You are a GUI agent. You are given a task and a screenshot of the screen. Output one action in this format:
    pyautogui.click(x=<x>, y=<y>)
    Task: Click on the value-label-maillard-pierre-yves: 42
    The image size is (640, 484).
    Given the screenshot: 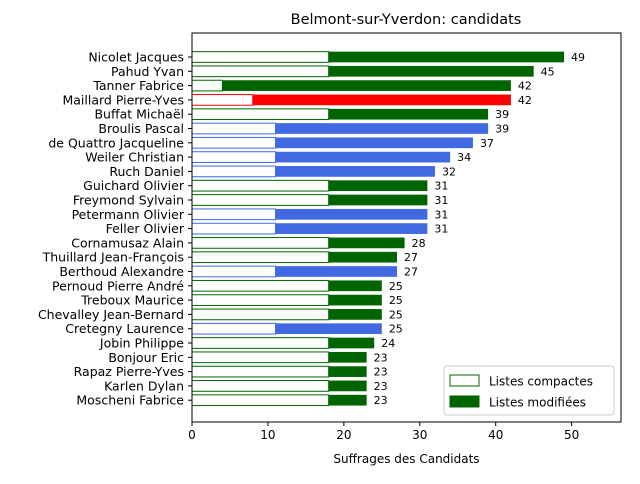 What is the action you would take?
    pyautogui.click(x=525, y=100)
    